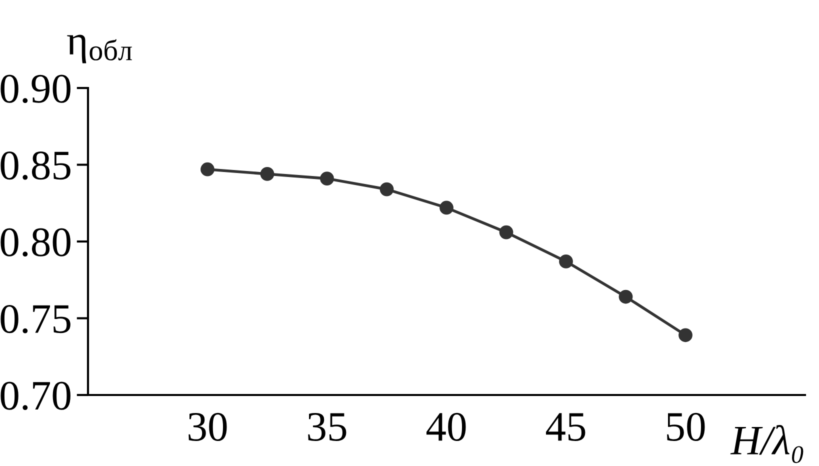 The height and width of the screenshot is (466, 819). I want to click on y-tick-label: 0.85, so click(35, 166).